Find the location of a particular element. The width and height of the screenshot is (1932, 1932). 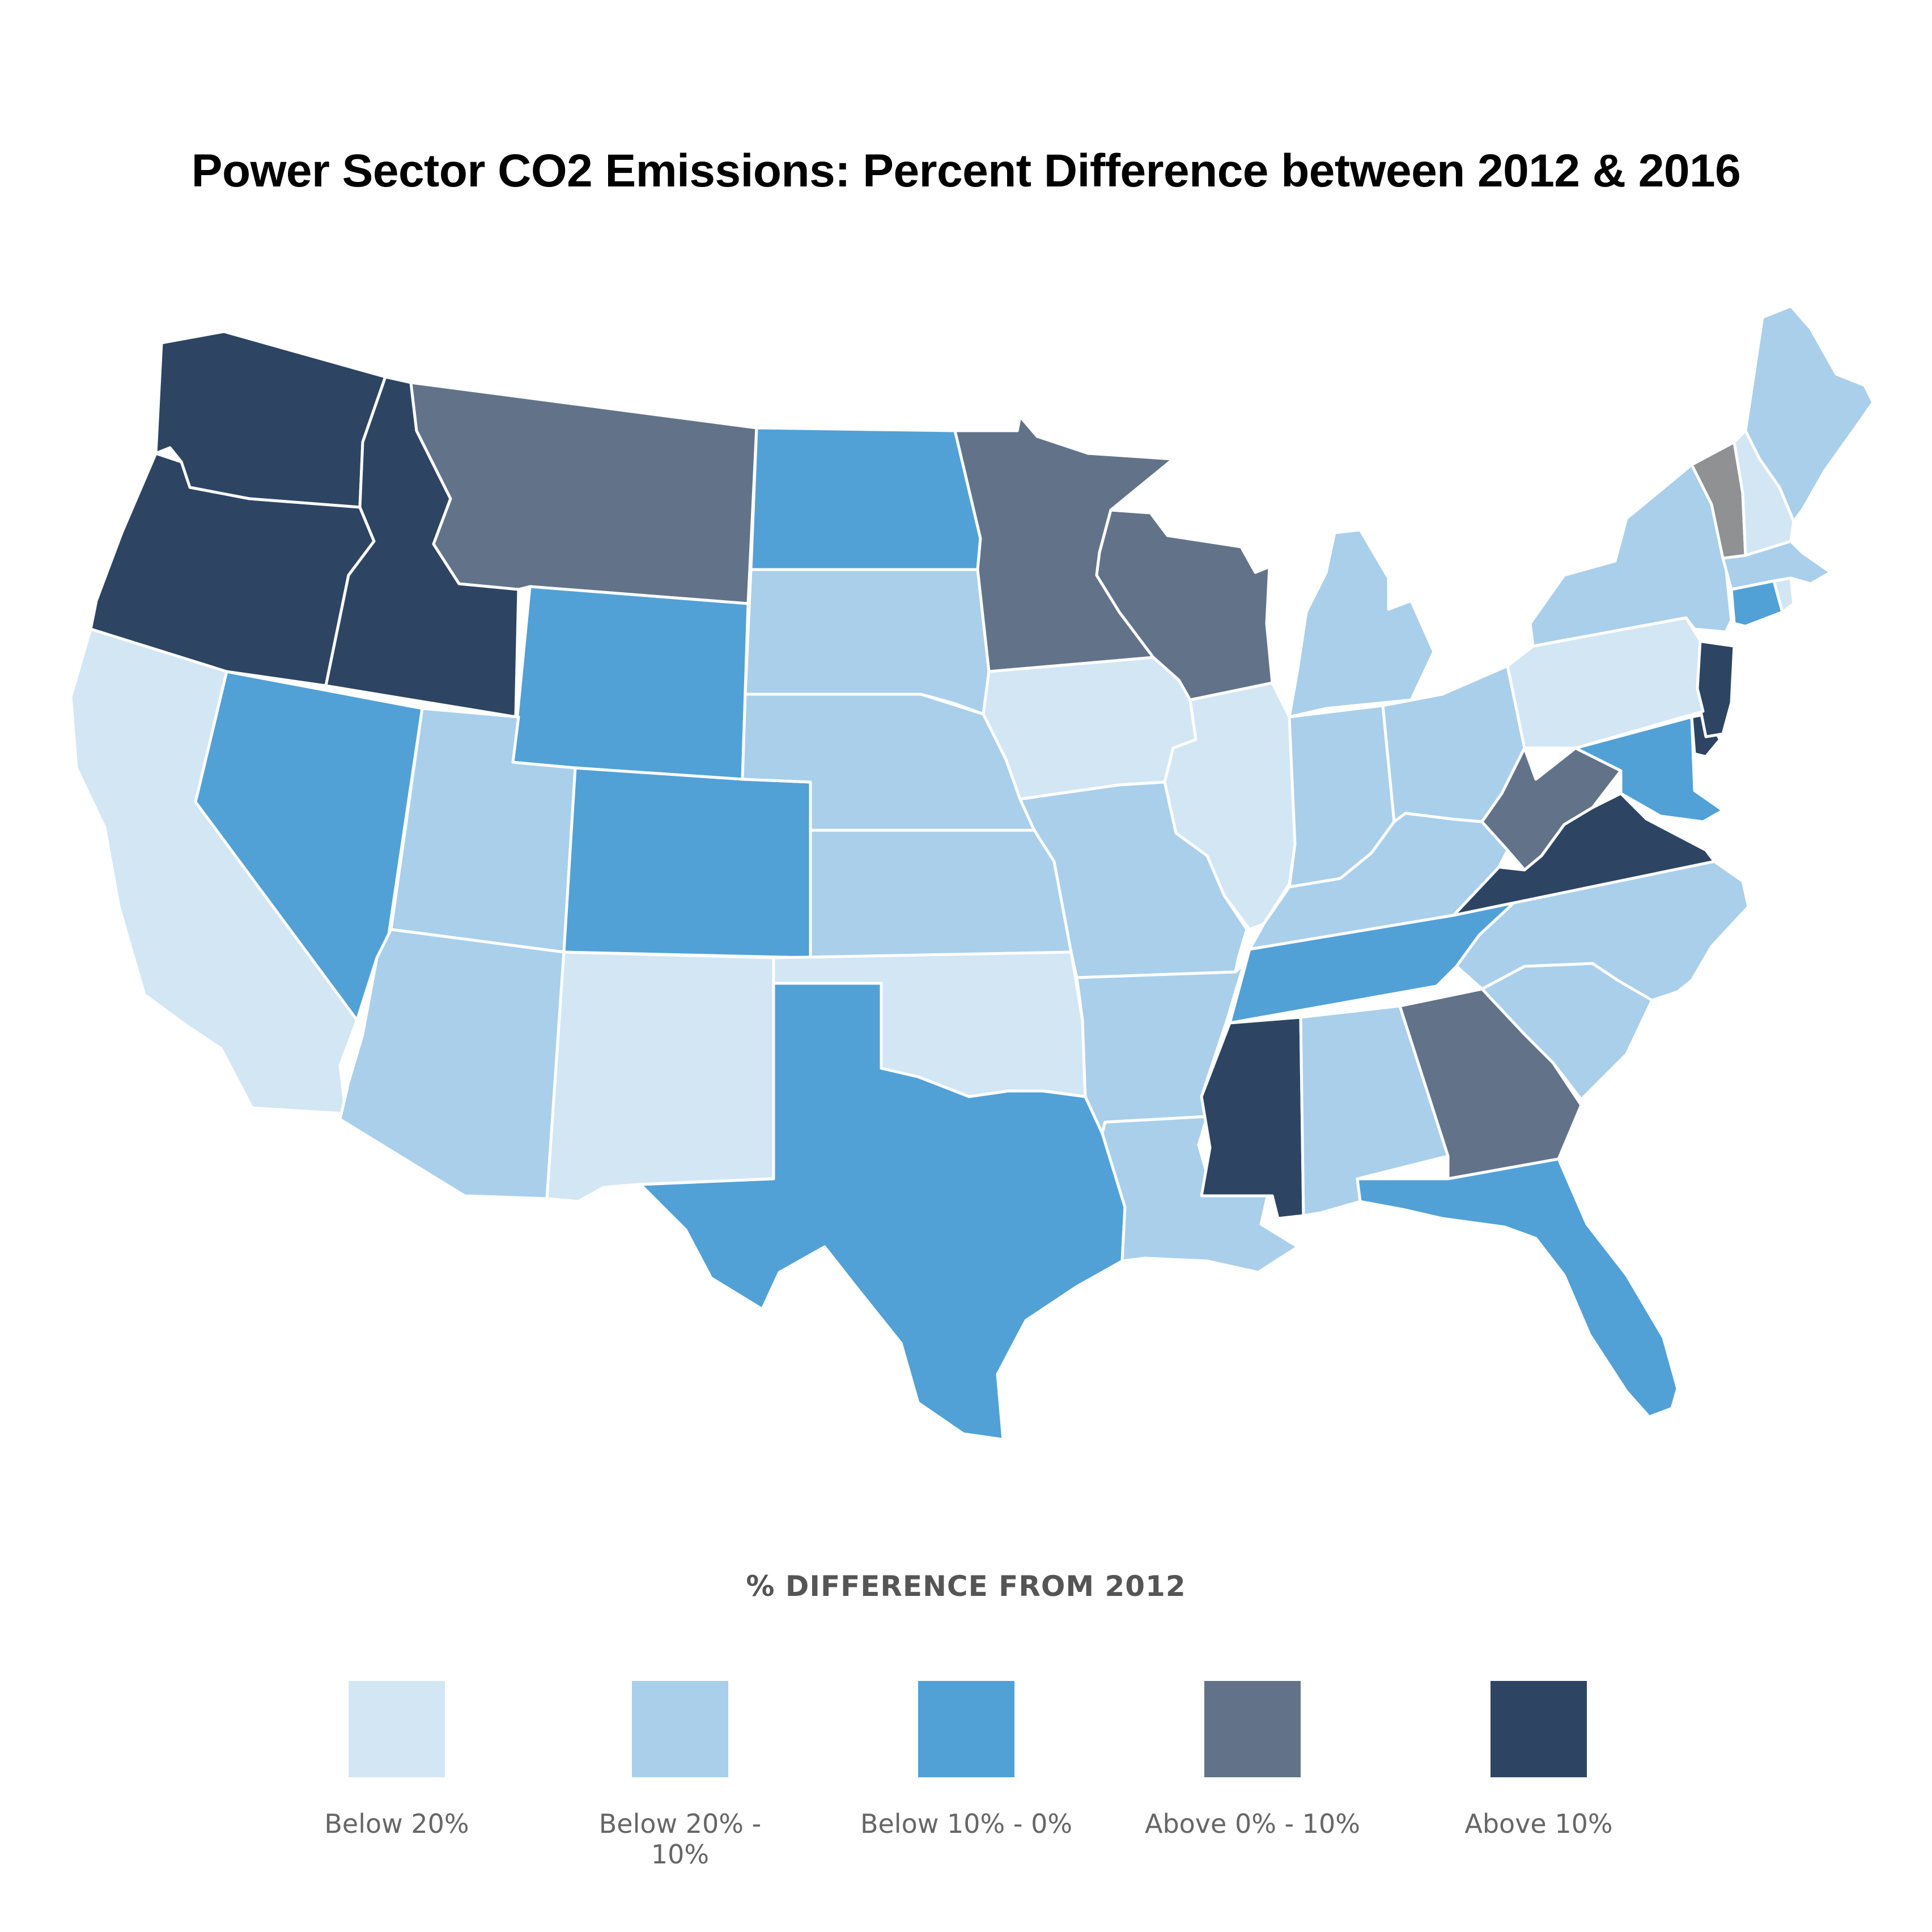

state-maine is located at coordinates (1809, 413).